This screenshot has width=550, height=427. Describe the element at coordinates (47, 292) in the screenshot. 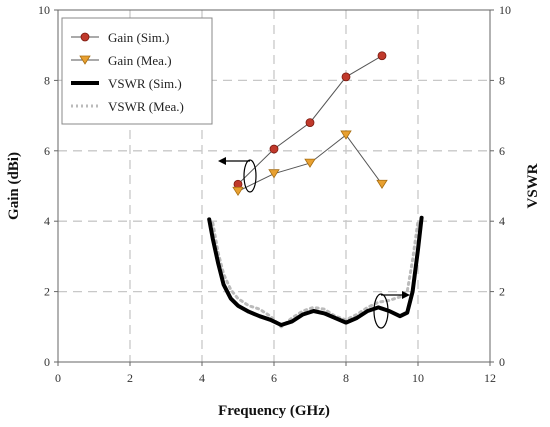

I see `y-left-tick-label: 2` at that location.